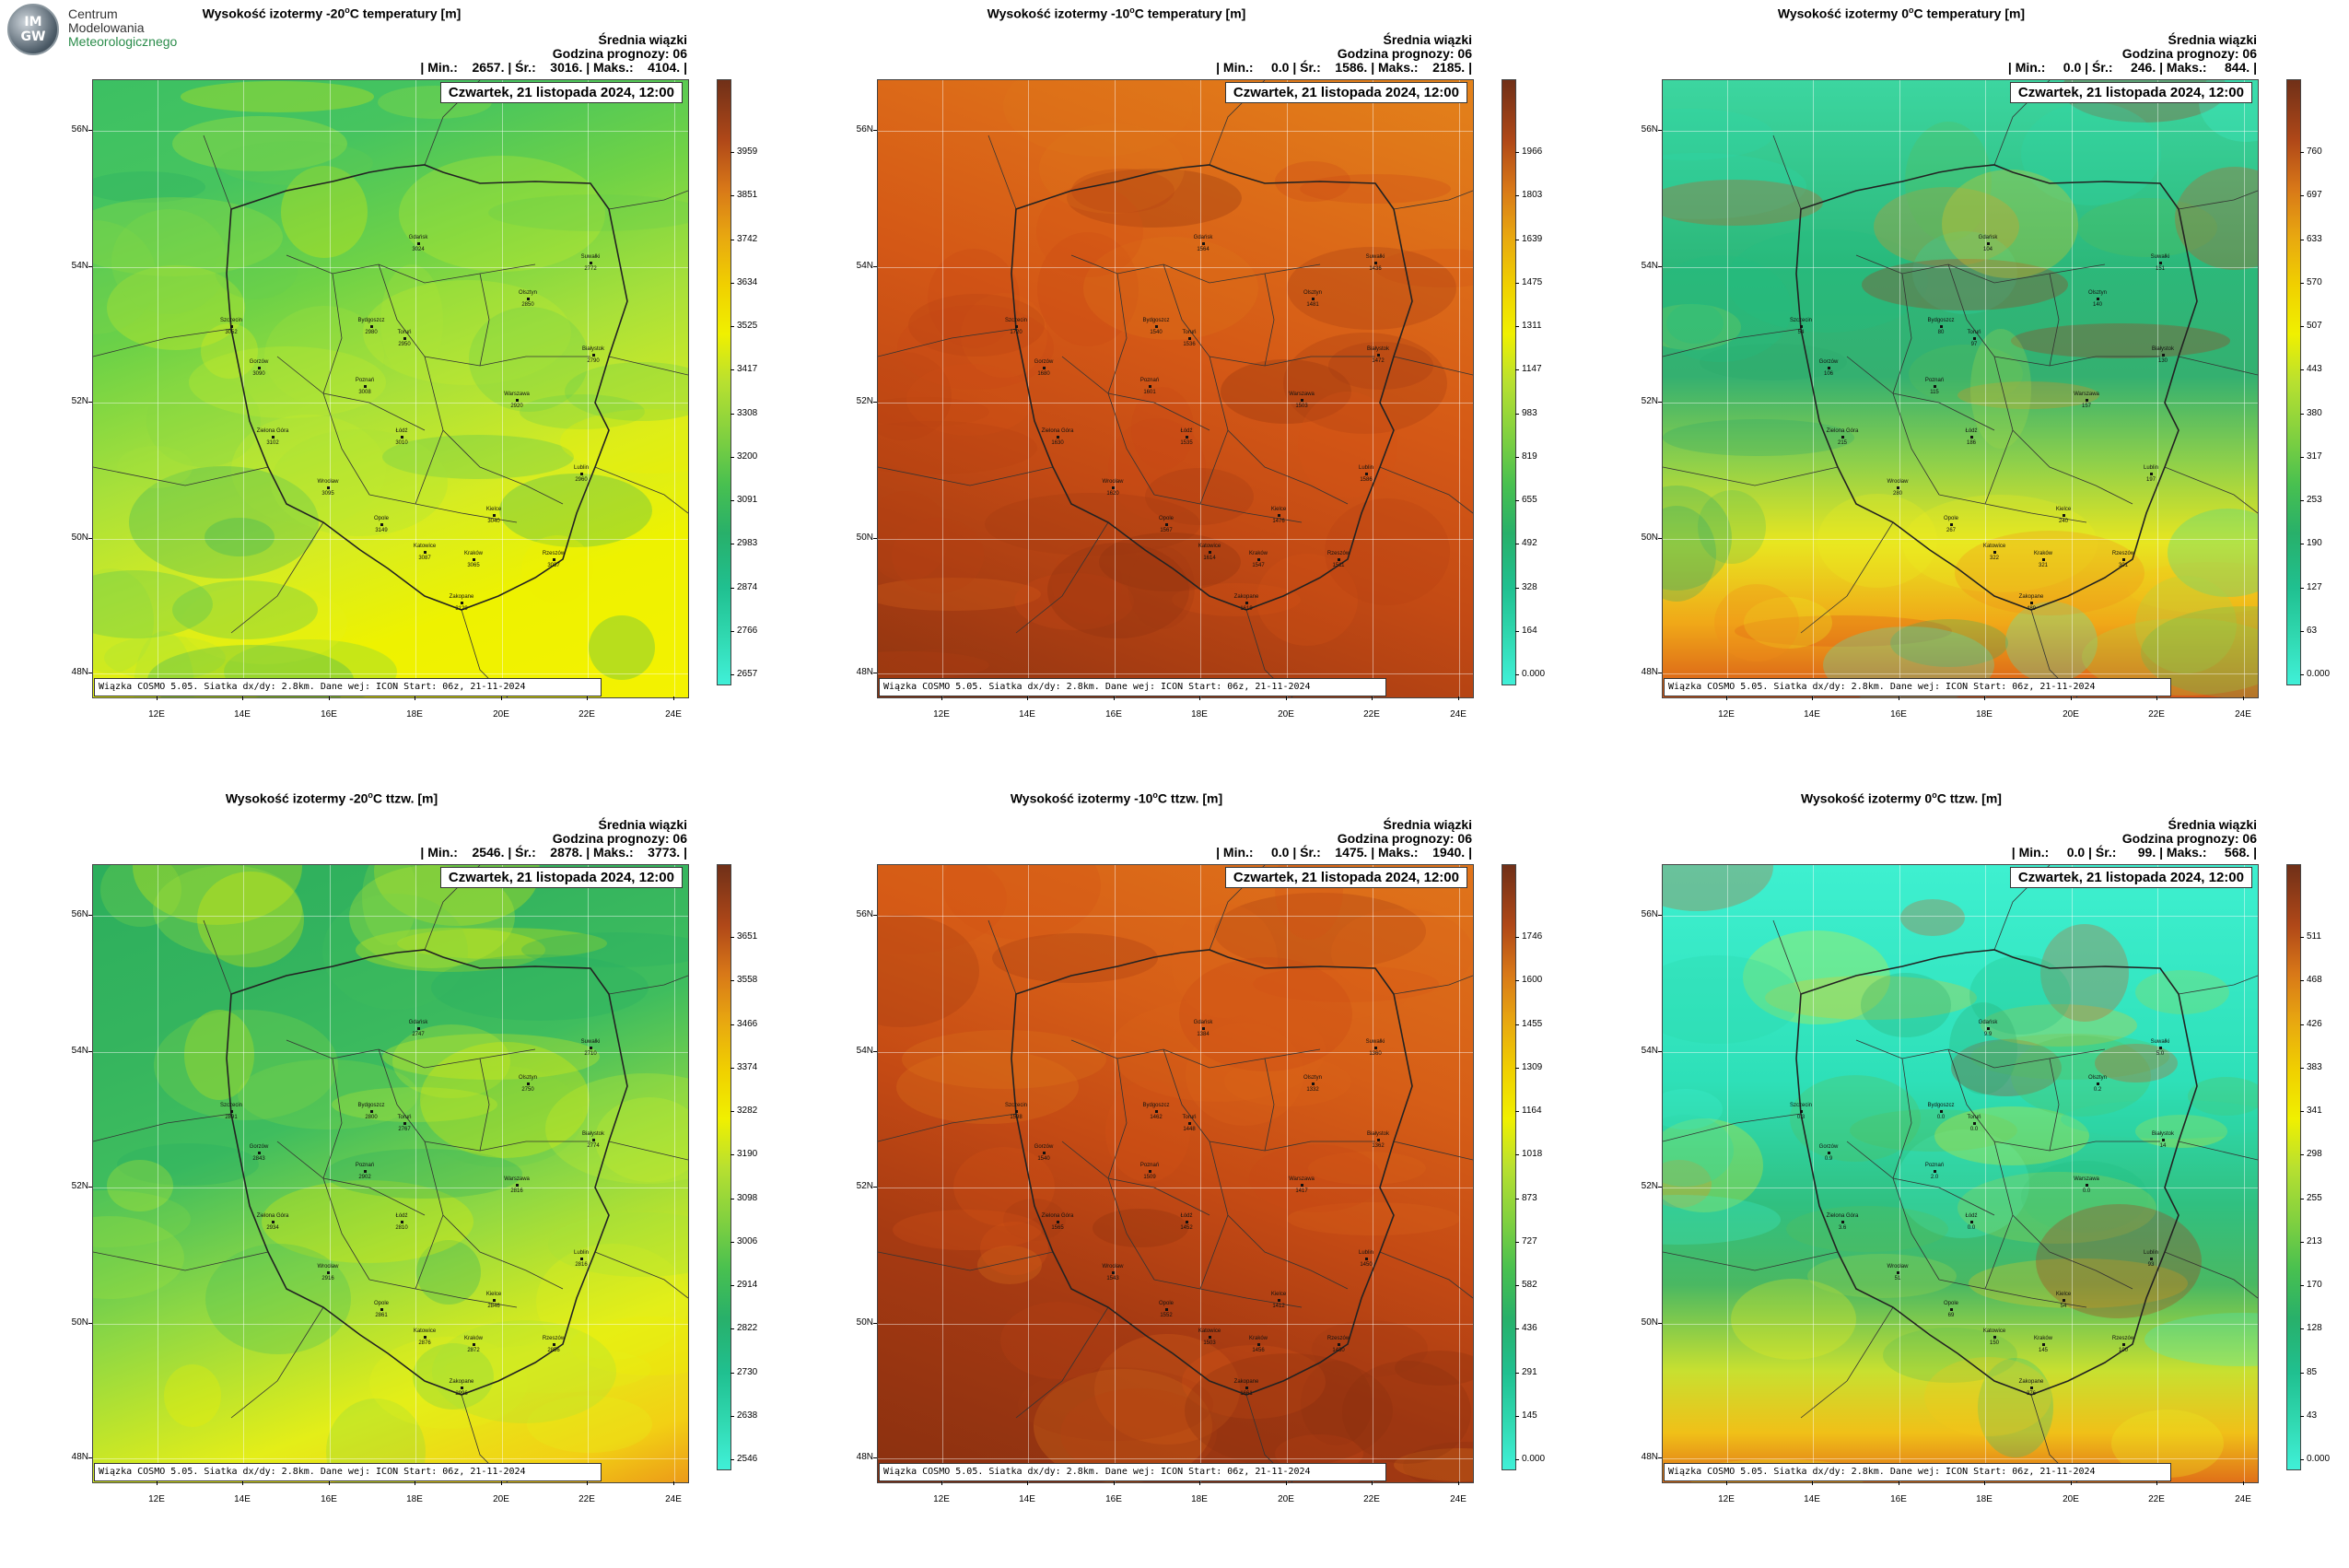  I want to click on city-marker: Gorzów 3090, so click(258, 368).